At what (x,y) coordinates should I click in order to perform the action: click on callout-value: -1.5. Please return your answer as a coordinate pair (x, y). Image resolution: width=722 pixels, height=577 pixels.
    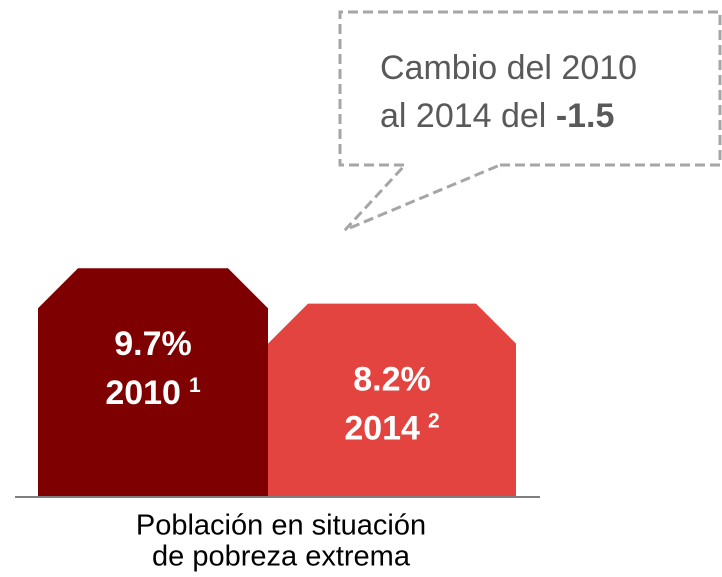
    Looking at the image, I should click on (585, 116).